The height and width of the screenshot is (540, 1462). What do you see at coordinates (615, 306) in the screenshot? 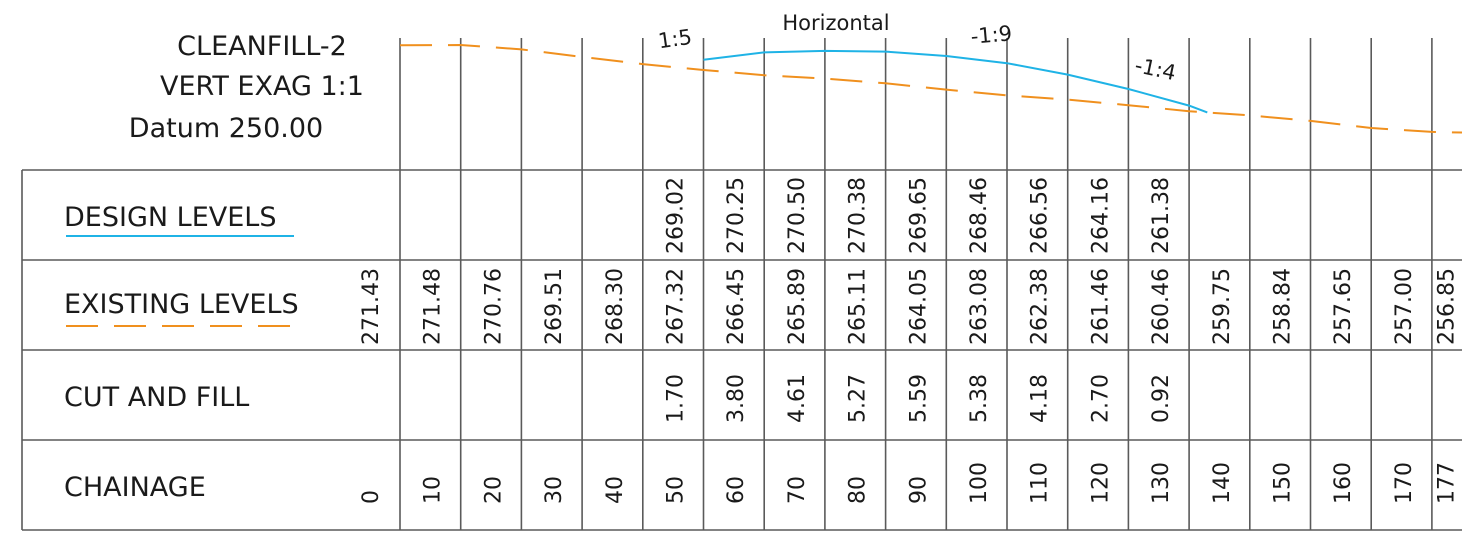
I see `existing-level-value: 268.30` at bounding box center [615, 306].